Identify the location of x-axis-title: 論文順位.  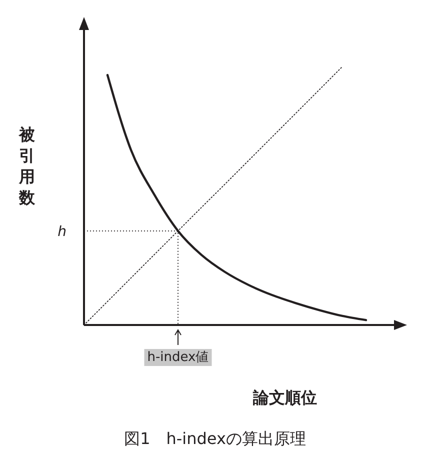
(284, 397).